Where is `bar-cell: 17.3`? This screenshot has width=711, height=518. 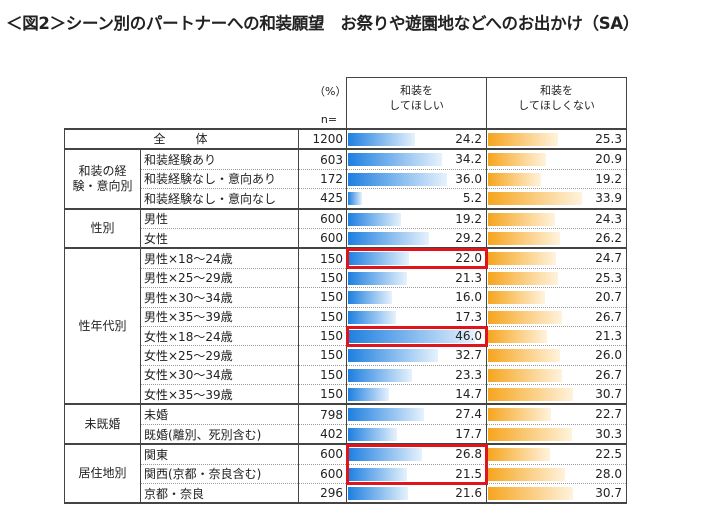 bar-cell: 17.3 is located at coordinates (416, 316).